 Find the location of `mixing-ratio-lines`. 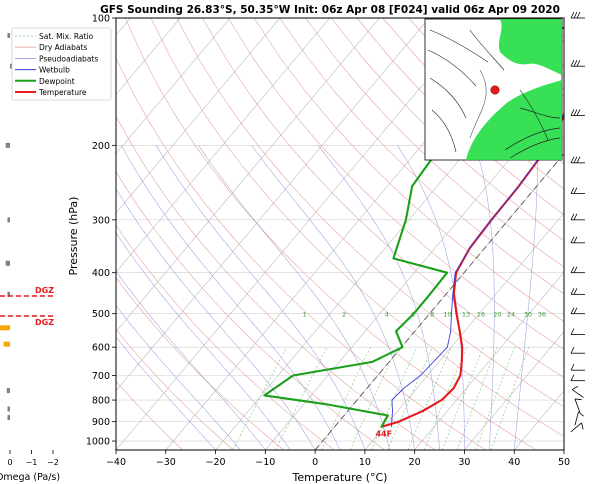

mixing-ratio-lines is located at coordinates (381, 398).